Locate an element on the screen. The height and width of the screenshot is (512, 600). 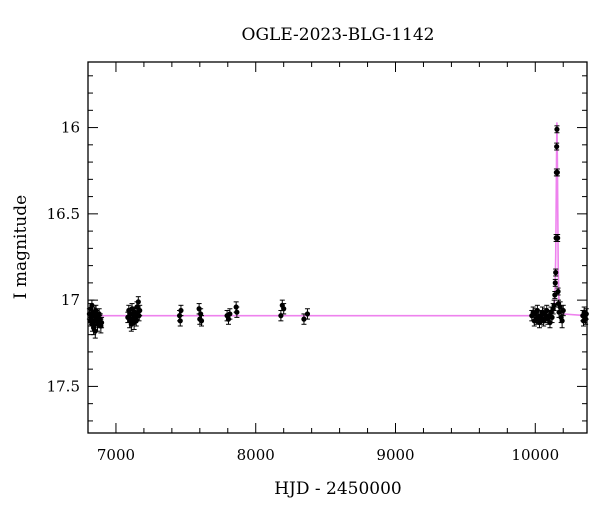
chart-title: OGLE-2023-BLG-1142 is located at coordinates (338, 35).